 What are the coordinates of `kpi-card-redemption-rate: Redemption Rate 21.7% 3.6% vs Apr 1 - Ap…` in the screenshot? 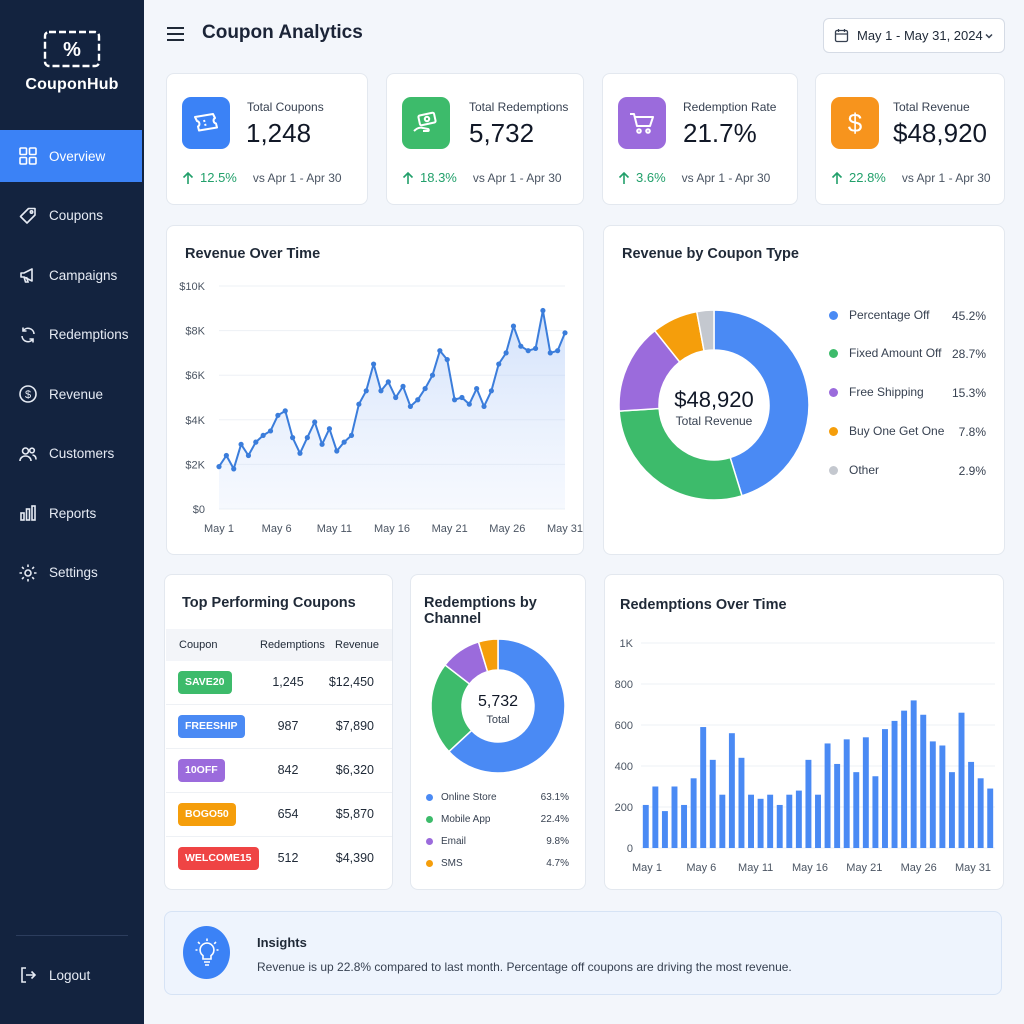 It's located at (700, 139).